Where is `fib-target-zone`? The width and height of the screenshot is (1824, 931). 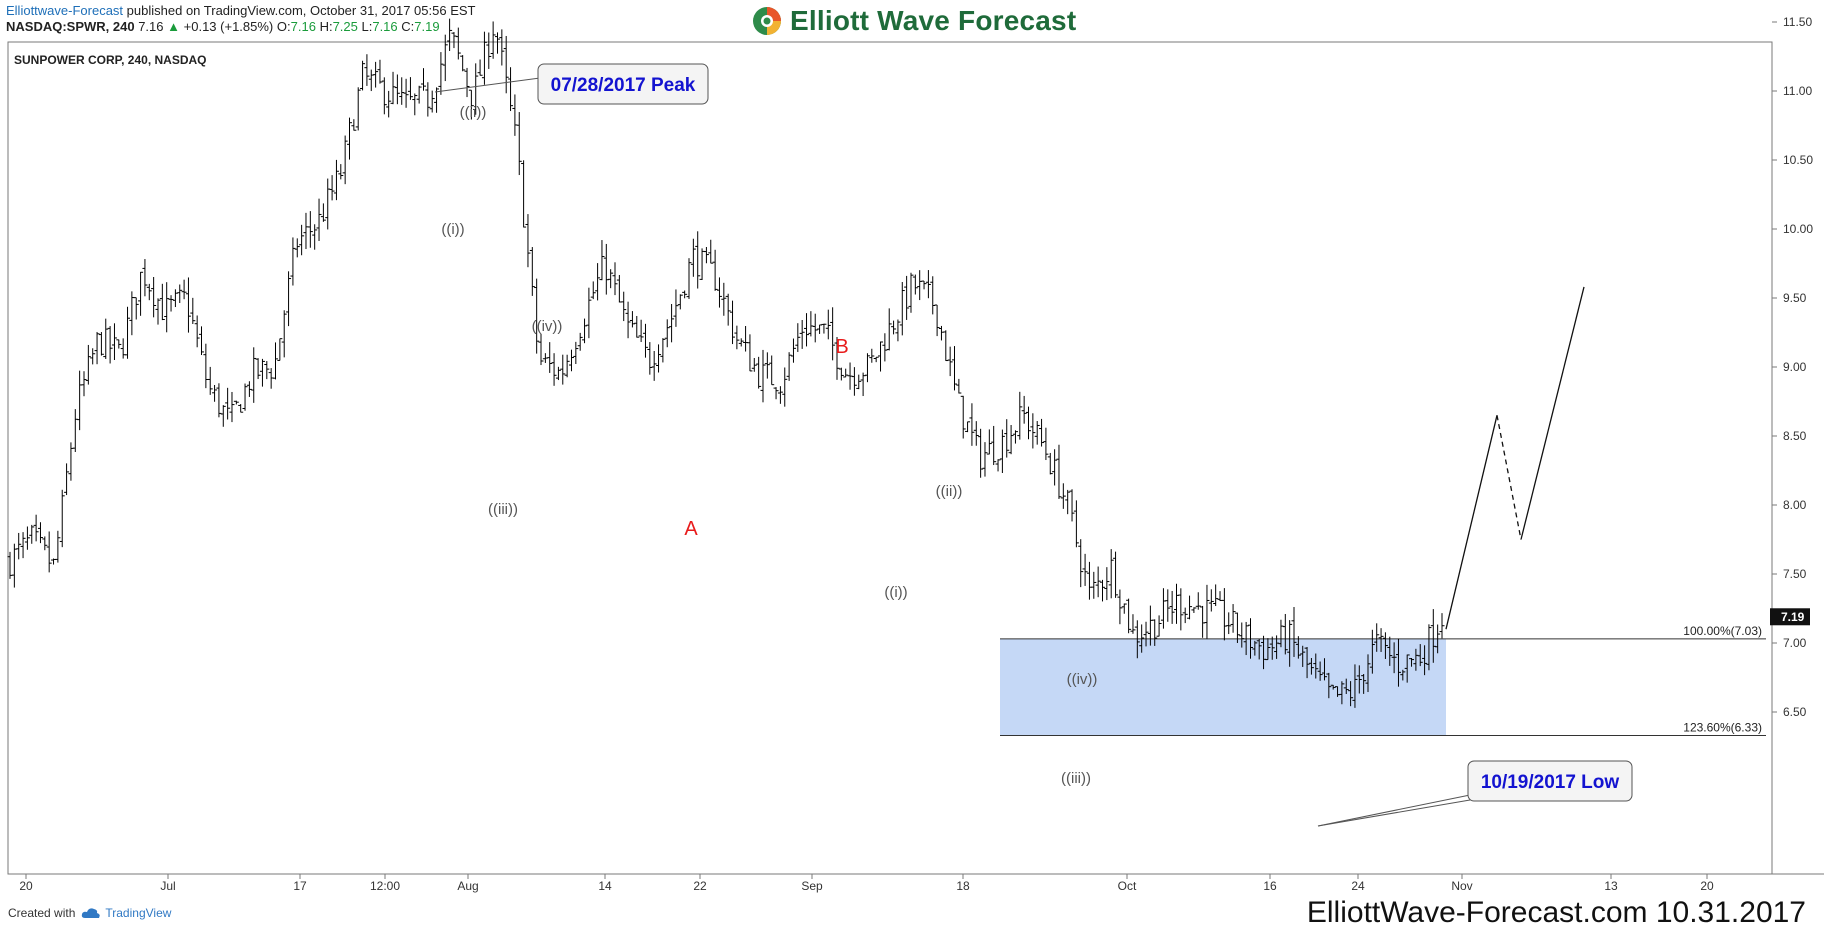 fib-target-zone is located at coordinates (1223, 687).